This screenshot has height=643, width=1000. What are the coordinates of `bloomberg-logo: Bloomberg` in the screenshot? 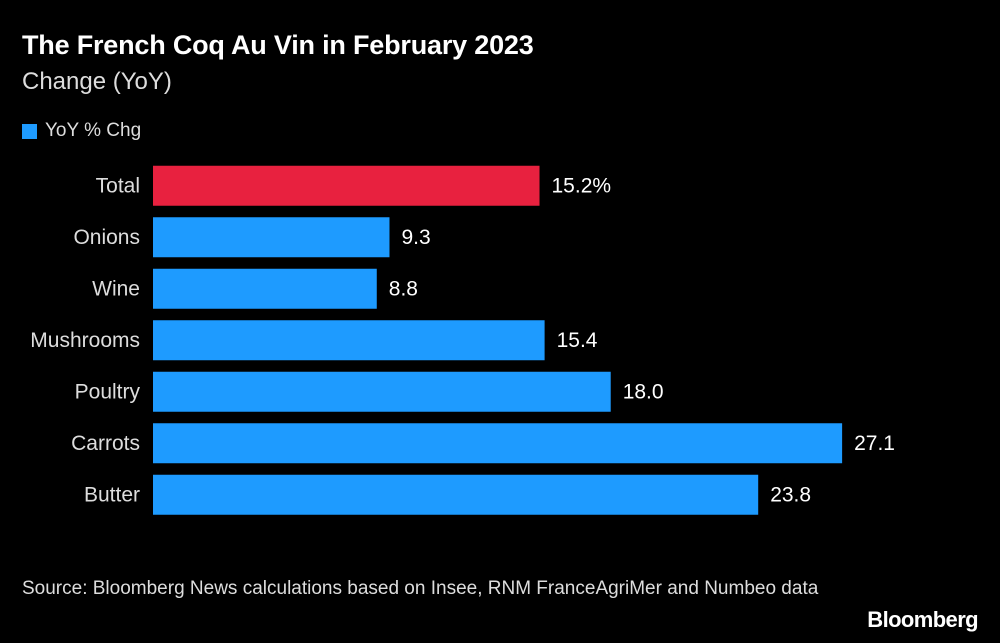 It's located at (922, 619).